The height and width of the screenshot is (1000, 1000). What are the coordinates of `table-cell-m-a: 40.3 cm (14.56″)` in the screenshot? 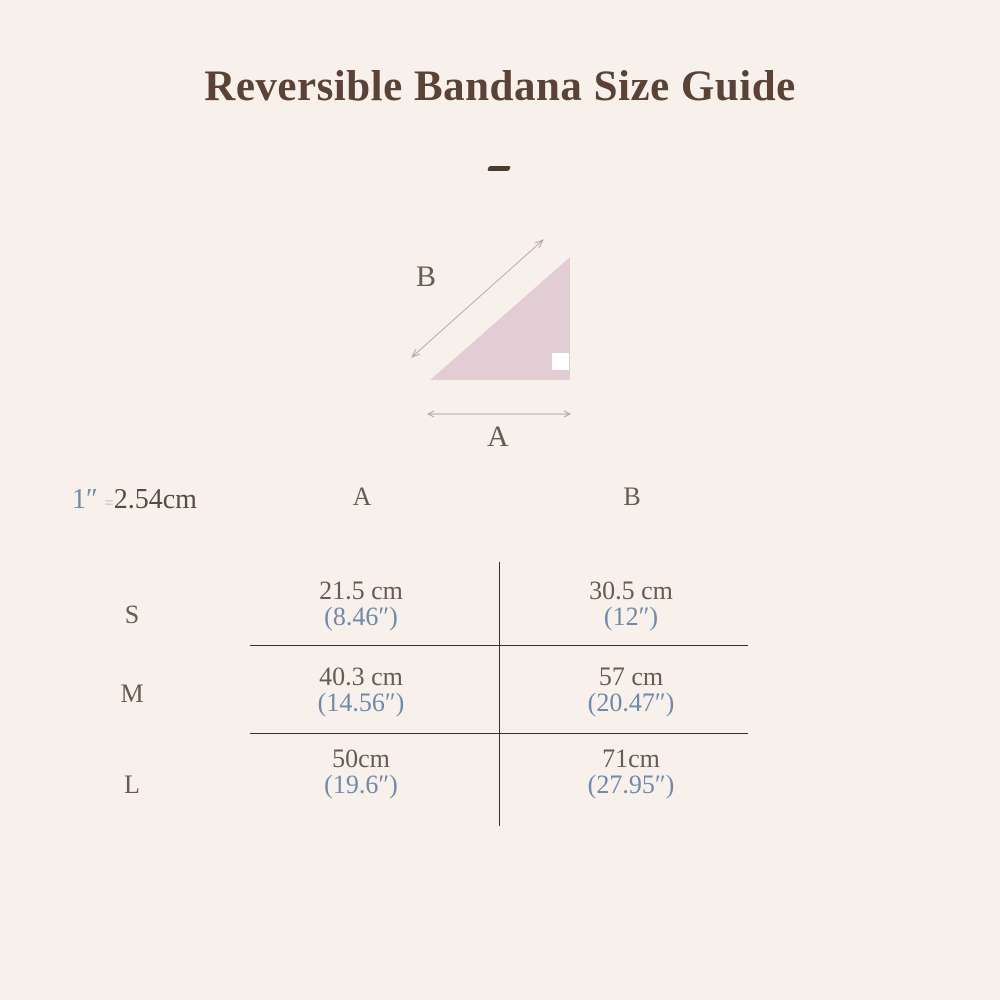 It's located at (361, 690).